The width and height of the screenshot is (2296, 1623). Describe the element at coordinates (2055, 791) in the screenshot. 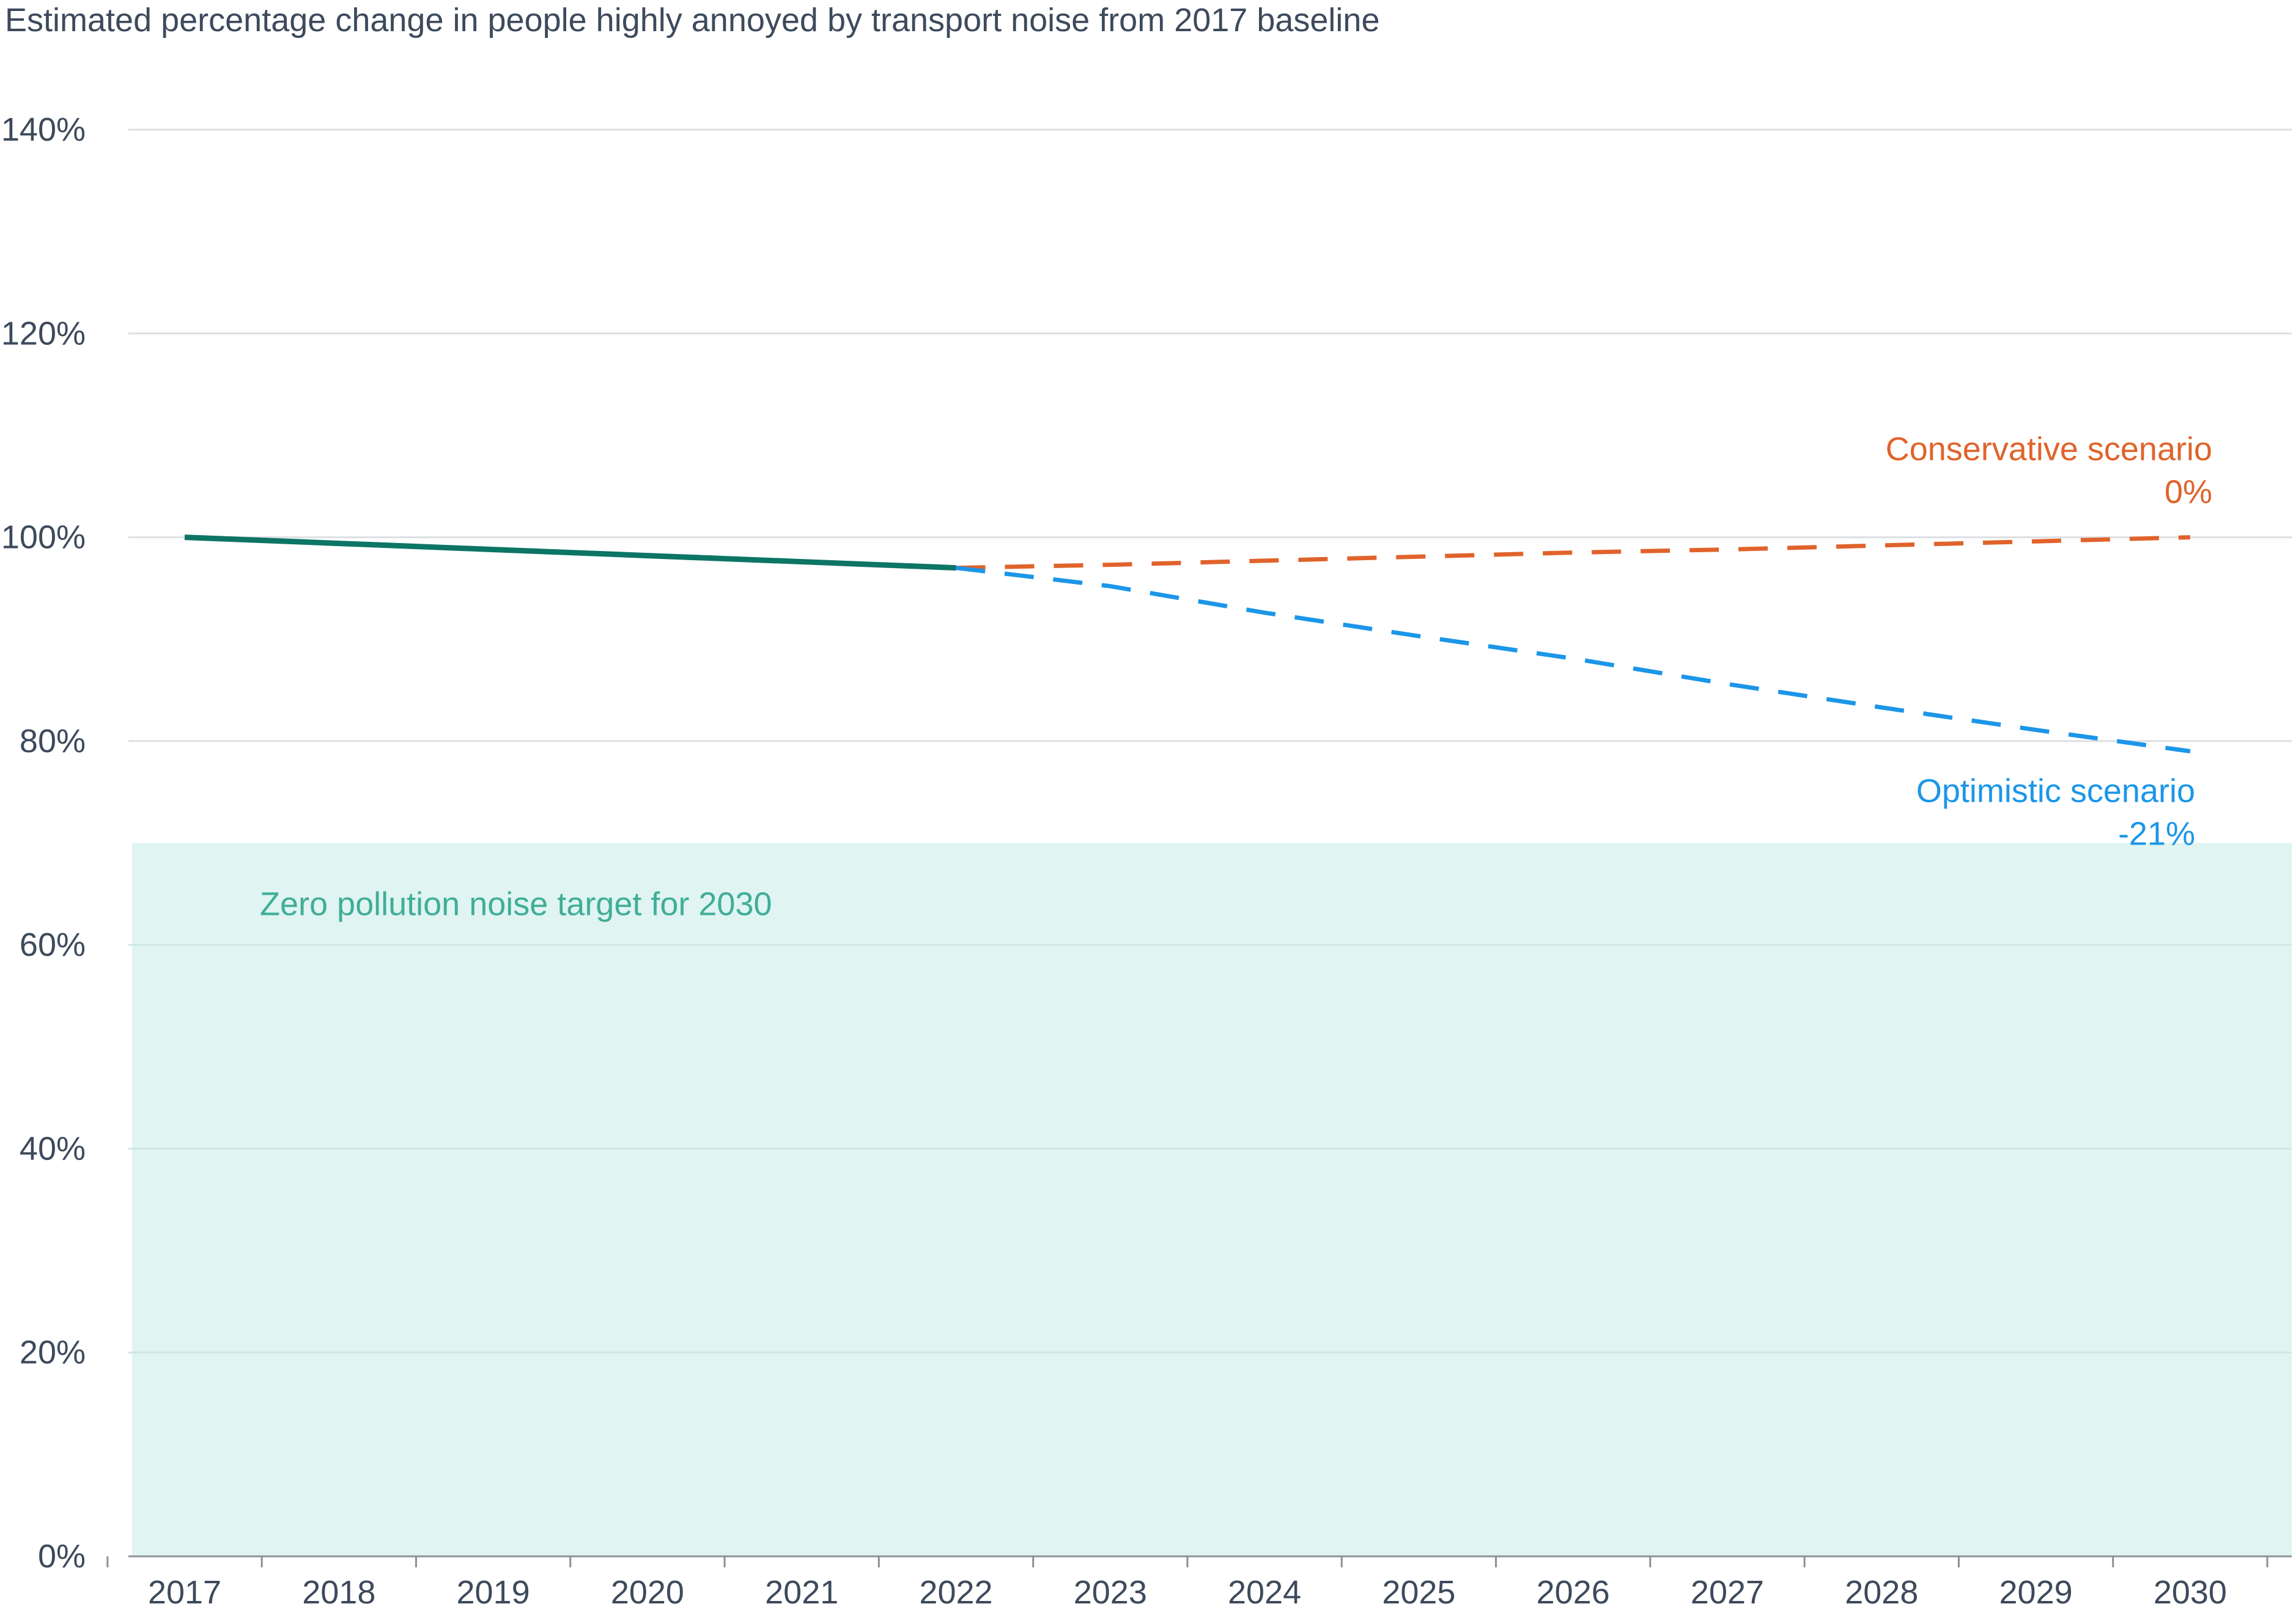

I see `annotation-label: Optimistic scenario` at that location.